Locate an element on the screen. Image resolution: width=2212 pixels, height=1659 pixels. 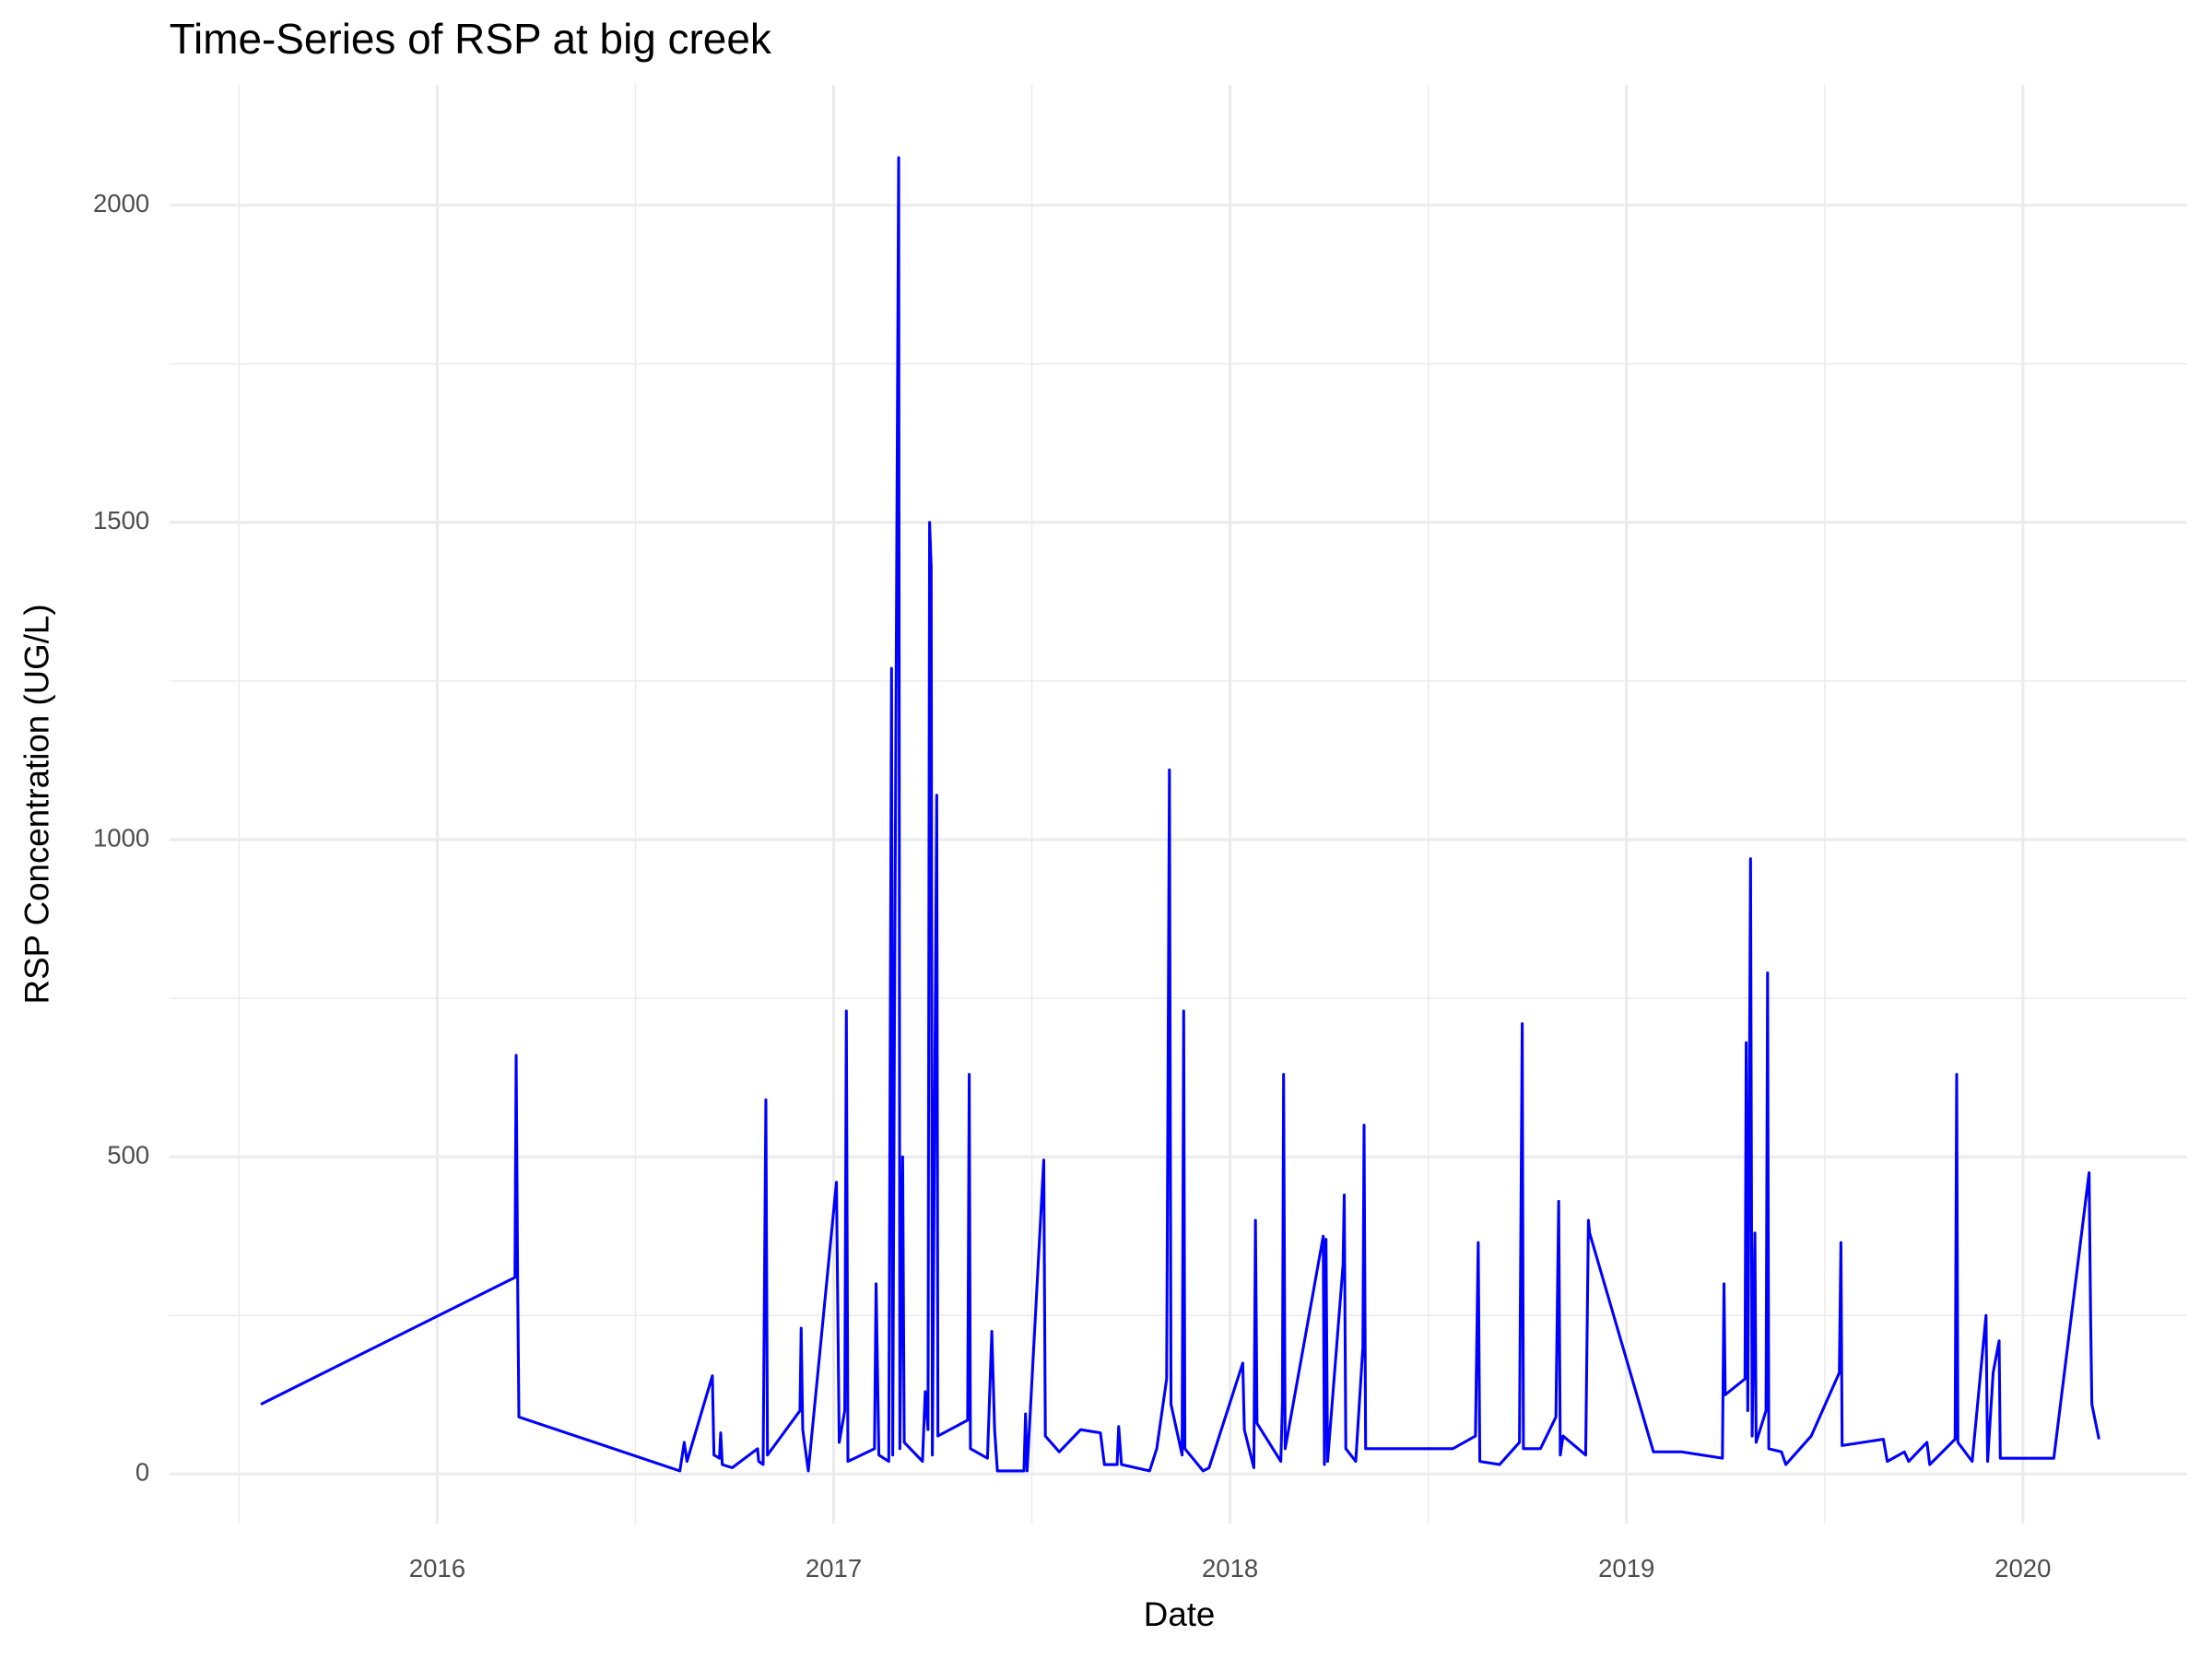
y-axis-label: RSP Concentration (UG/L) is located at coordinates (37, 804).